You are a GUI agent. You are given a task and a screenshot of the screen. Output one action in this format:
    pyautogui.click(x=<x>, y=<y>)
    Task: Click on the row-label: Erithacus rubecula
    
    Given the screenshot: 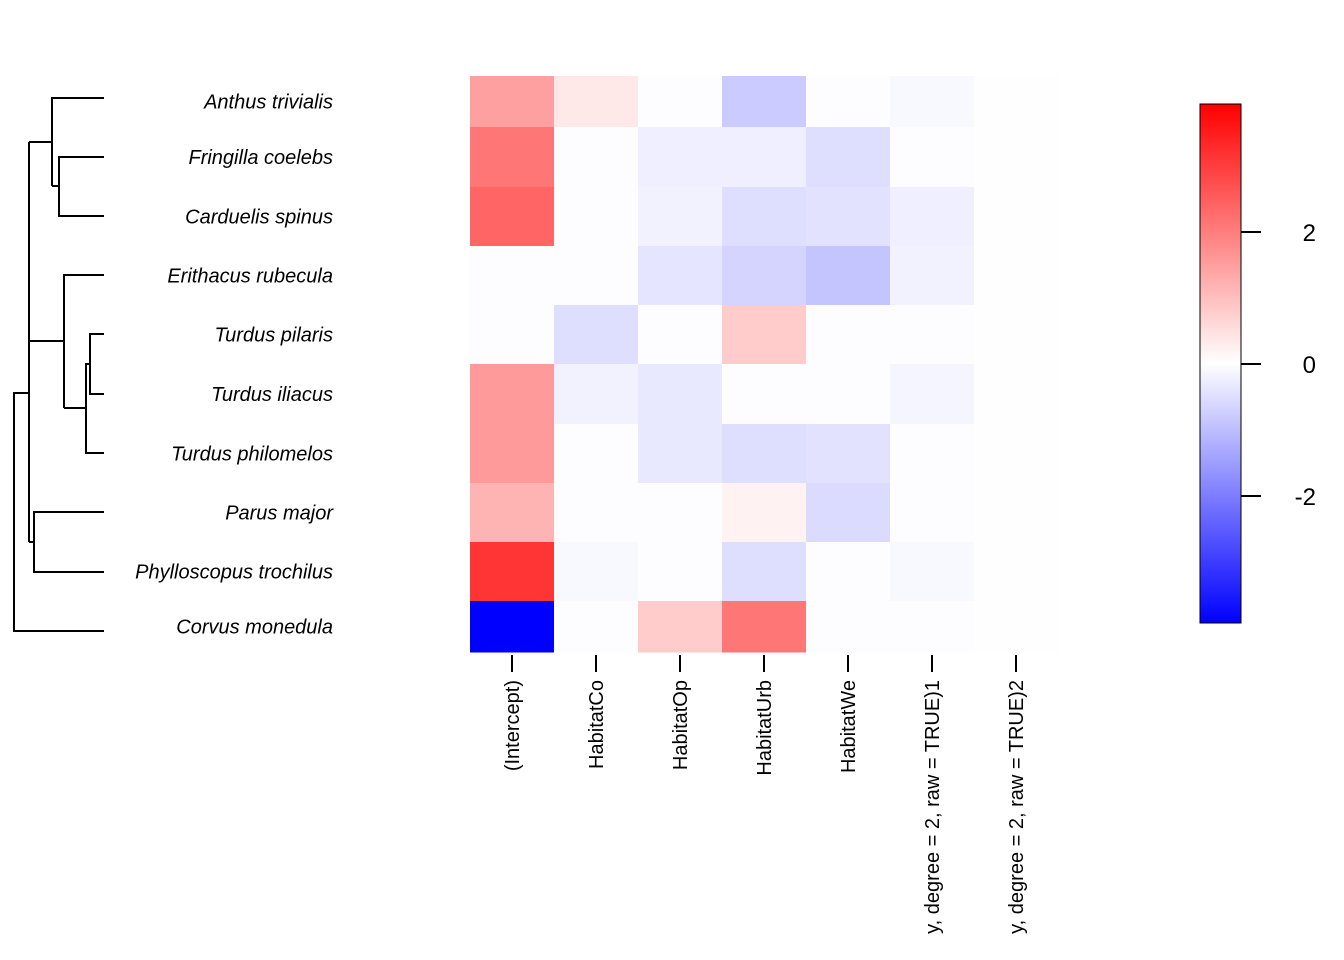 What is the action you would take?
    pyautogui.click(x=250, y=277)
    